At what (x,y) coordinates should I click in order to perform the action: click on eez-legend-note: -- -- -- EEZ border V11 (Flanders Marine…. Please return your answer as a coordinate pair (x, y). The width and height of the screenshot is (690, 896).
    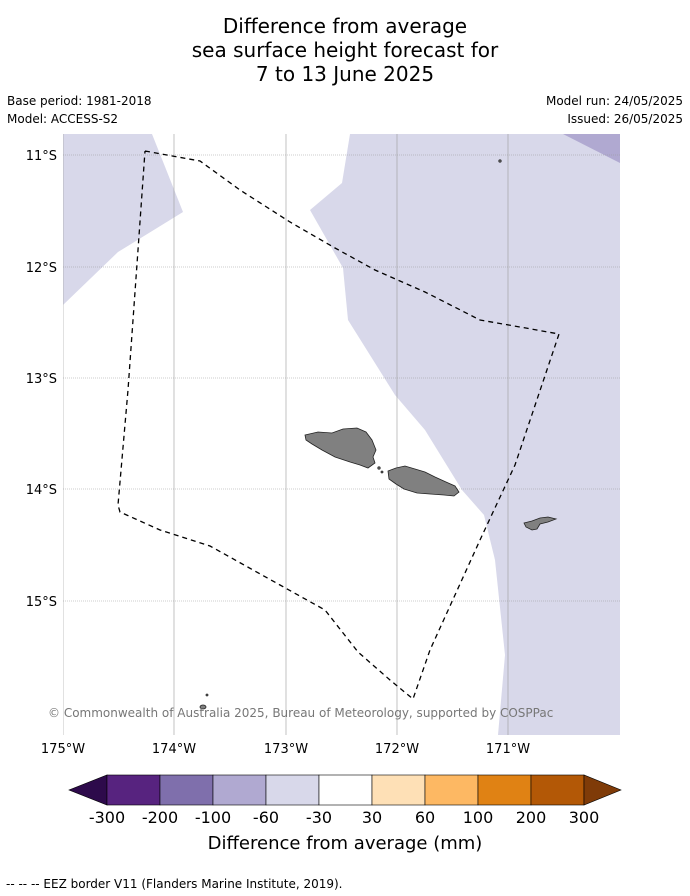
    Looking at the image, I should click on (174, 884).